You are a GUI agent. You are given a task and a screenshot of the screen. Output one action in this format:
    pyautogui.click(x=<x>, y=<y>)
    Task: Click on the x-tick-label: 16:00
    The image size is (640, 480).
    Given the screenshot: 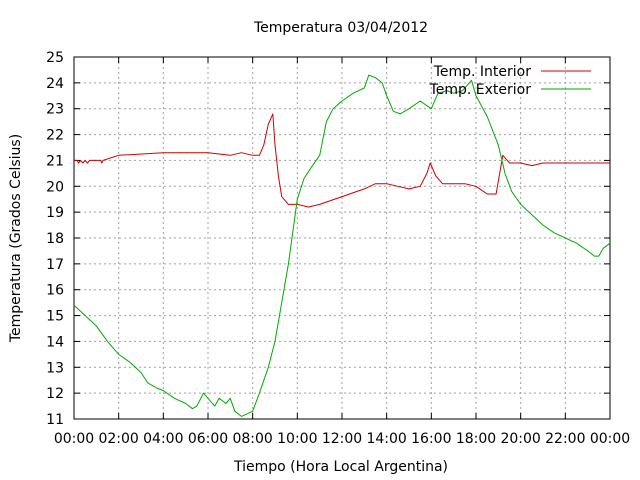 What is the action you would take?
    pyautogui.click(x=431, y=439)
    